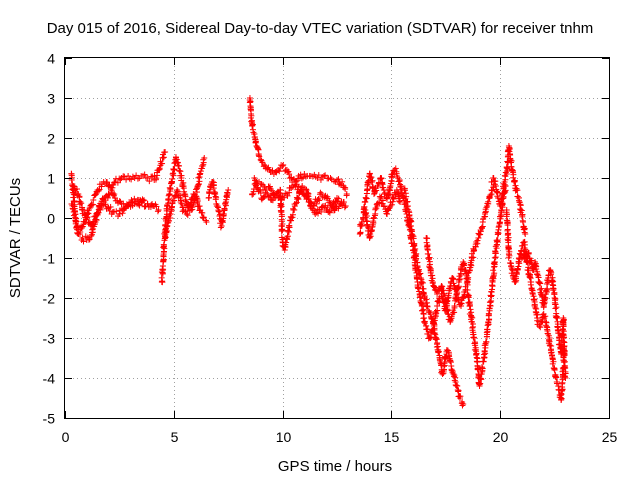  I want to click on y-tick-label: -1, so click(49, 259).